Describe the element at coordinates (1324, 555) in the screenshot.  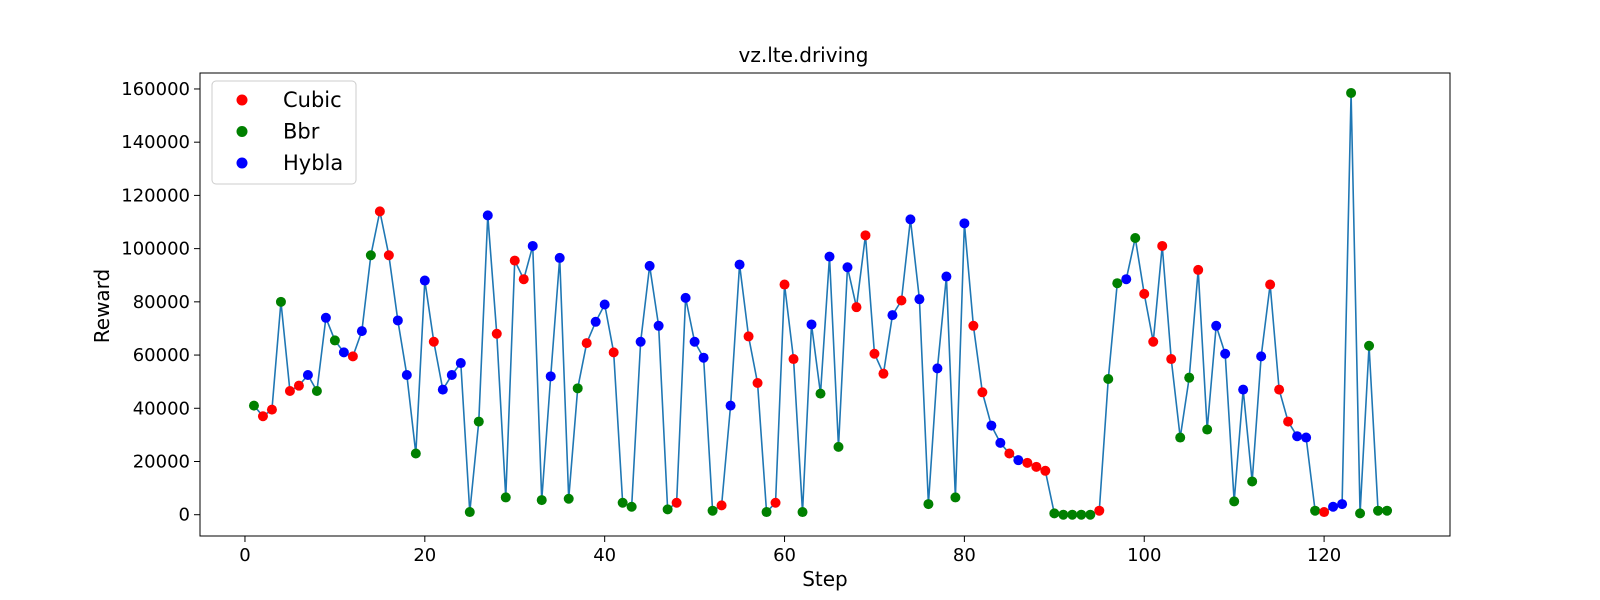
I see `x-tick-label: 120` at that location.